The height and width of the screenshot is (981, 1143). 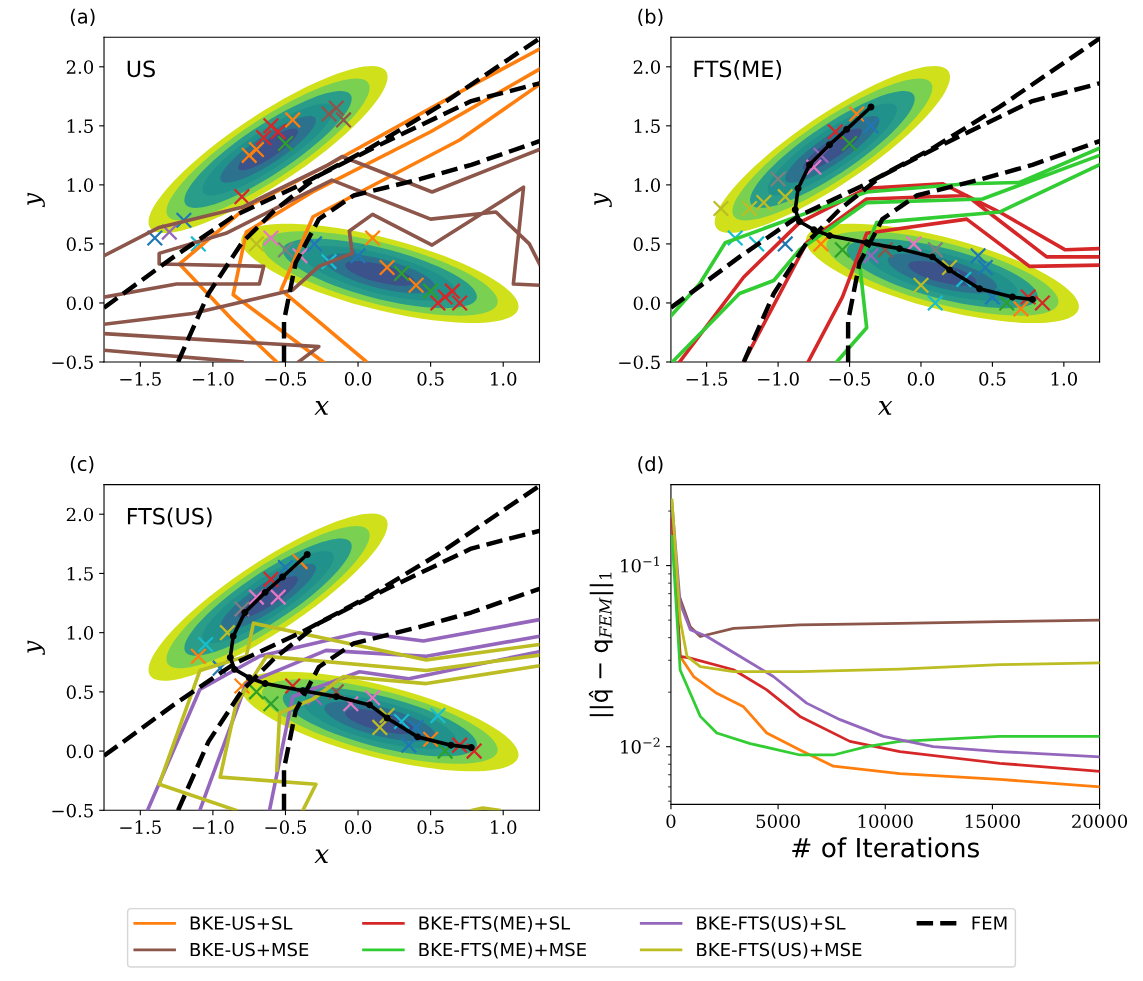 What do you see at coordinates (992, 821) in the screenshot?
I see `x-tick-label: 15000` at bounding box center [992, 821].